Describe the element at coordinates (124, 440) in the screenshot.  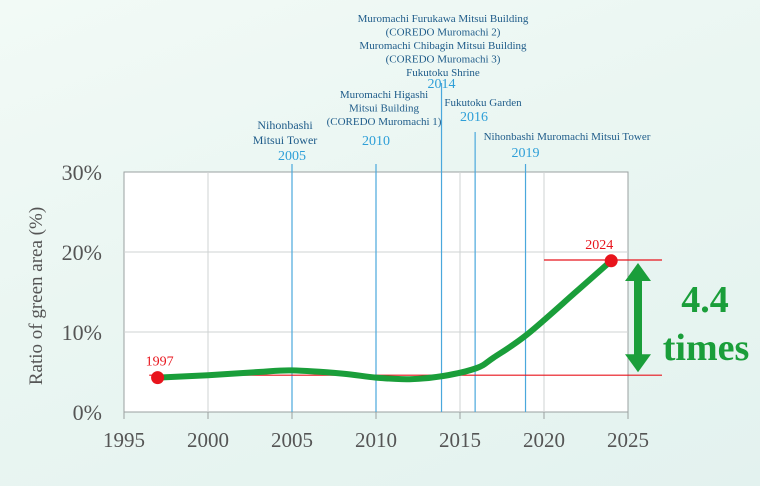
I see `x-tick-label: 1995` at that location.